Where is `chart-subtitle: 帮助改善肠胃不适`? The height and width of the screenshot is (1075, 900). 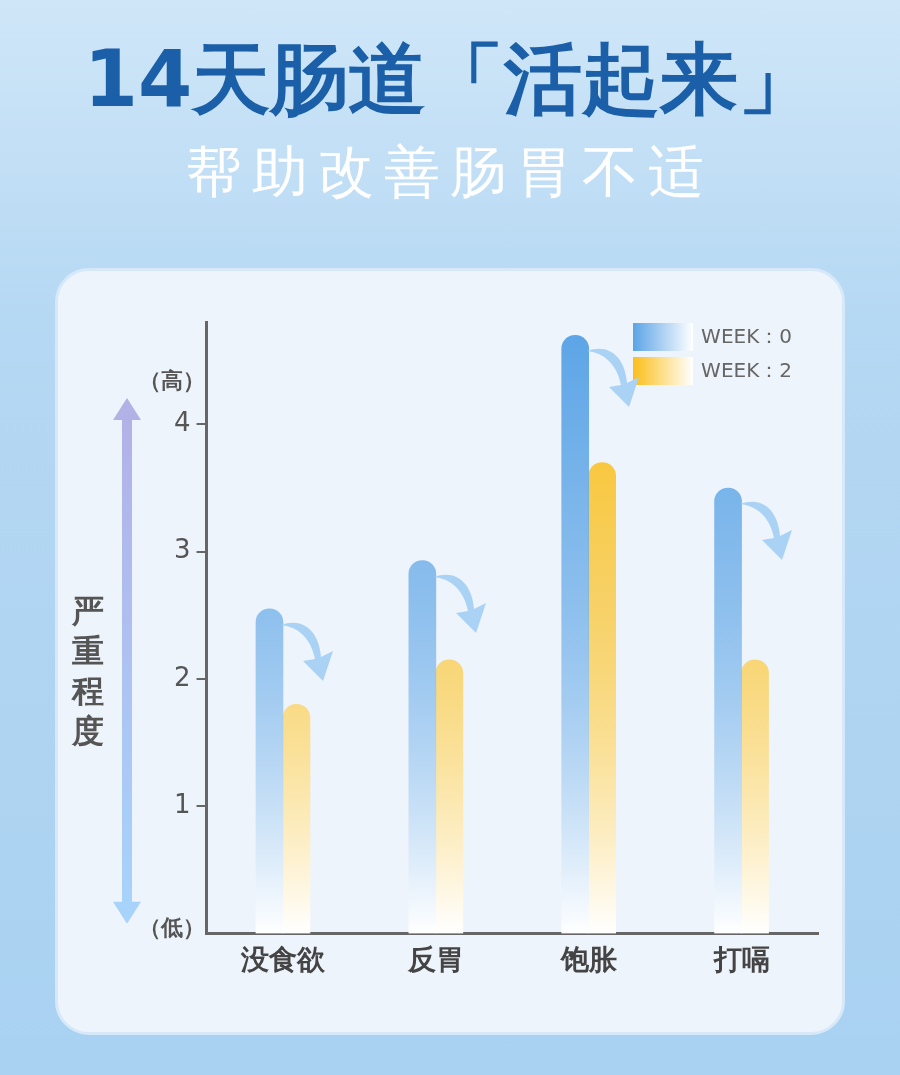 chart-subtitle: 帮助改善肠胃不适 is located at coordinates (450, 172).